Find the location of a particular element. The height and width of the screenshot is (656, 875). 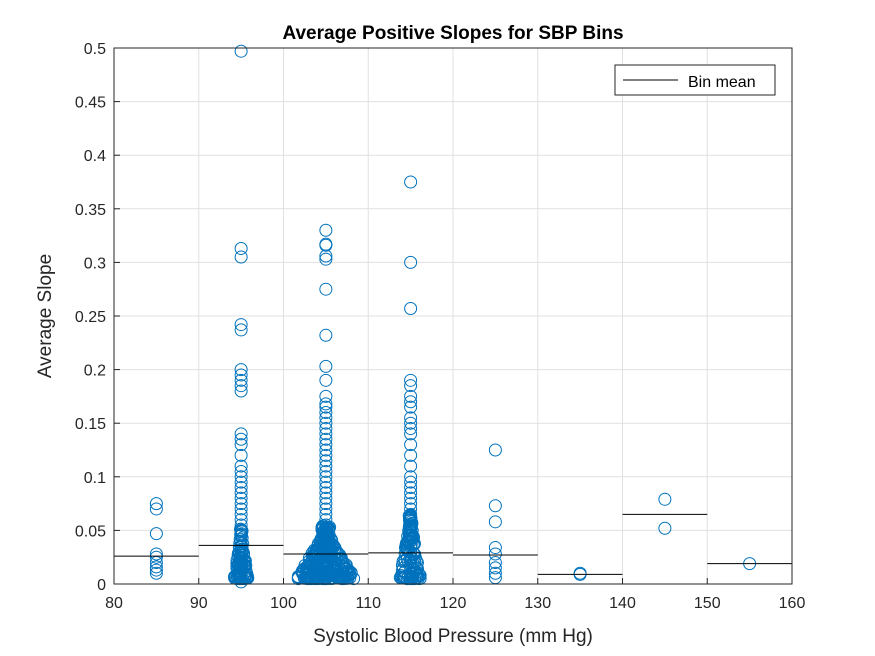

y-tick-label: 0.2 is located at coordinates (95, 371).